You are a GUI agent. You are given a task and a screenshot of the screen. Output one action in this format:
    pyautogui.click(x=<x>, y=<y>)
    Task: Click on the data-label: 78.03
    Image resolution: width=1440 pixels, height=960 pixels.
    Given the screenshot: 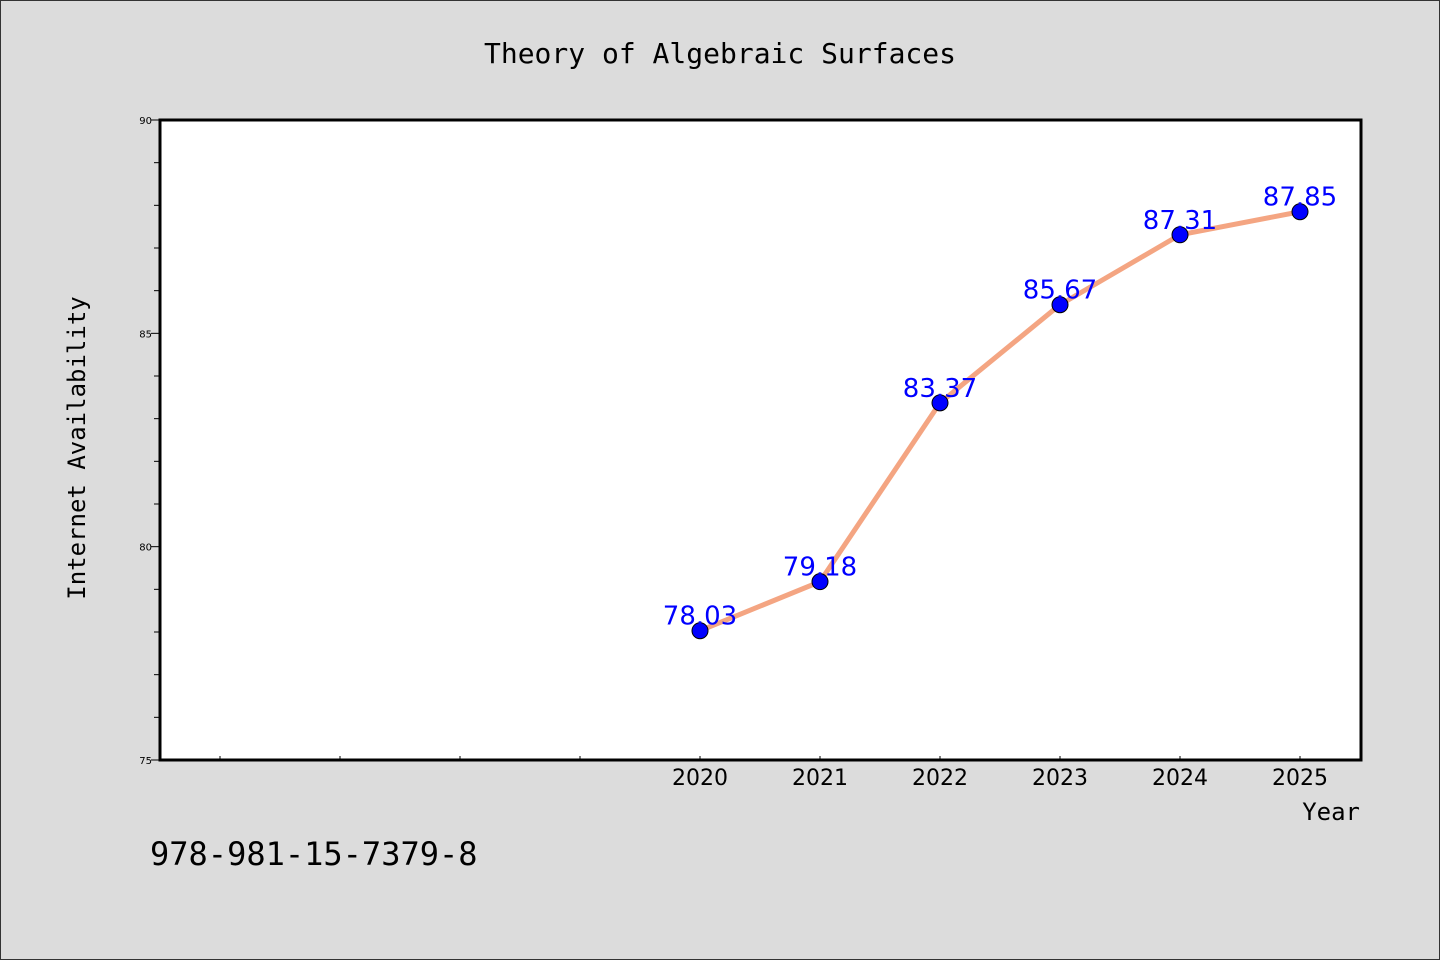 What is the action you would take?
    pyautogui.click(x=700, y=617)
    